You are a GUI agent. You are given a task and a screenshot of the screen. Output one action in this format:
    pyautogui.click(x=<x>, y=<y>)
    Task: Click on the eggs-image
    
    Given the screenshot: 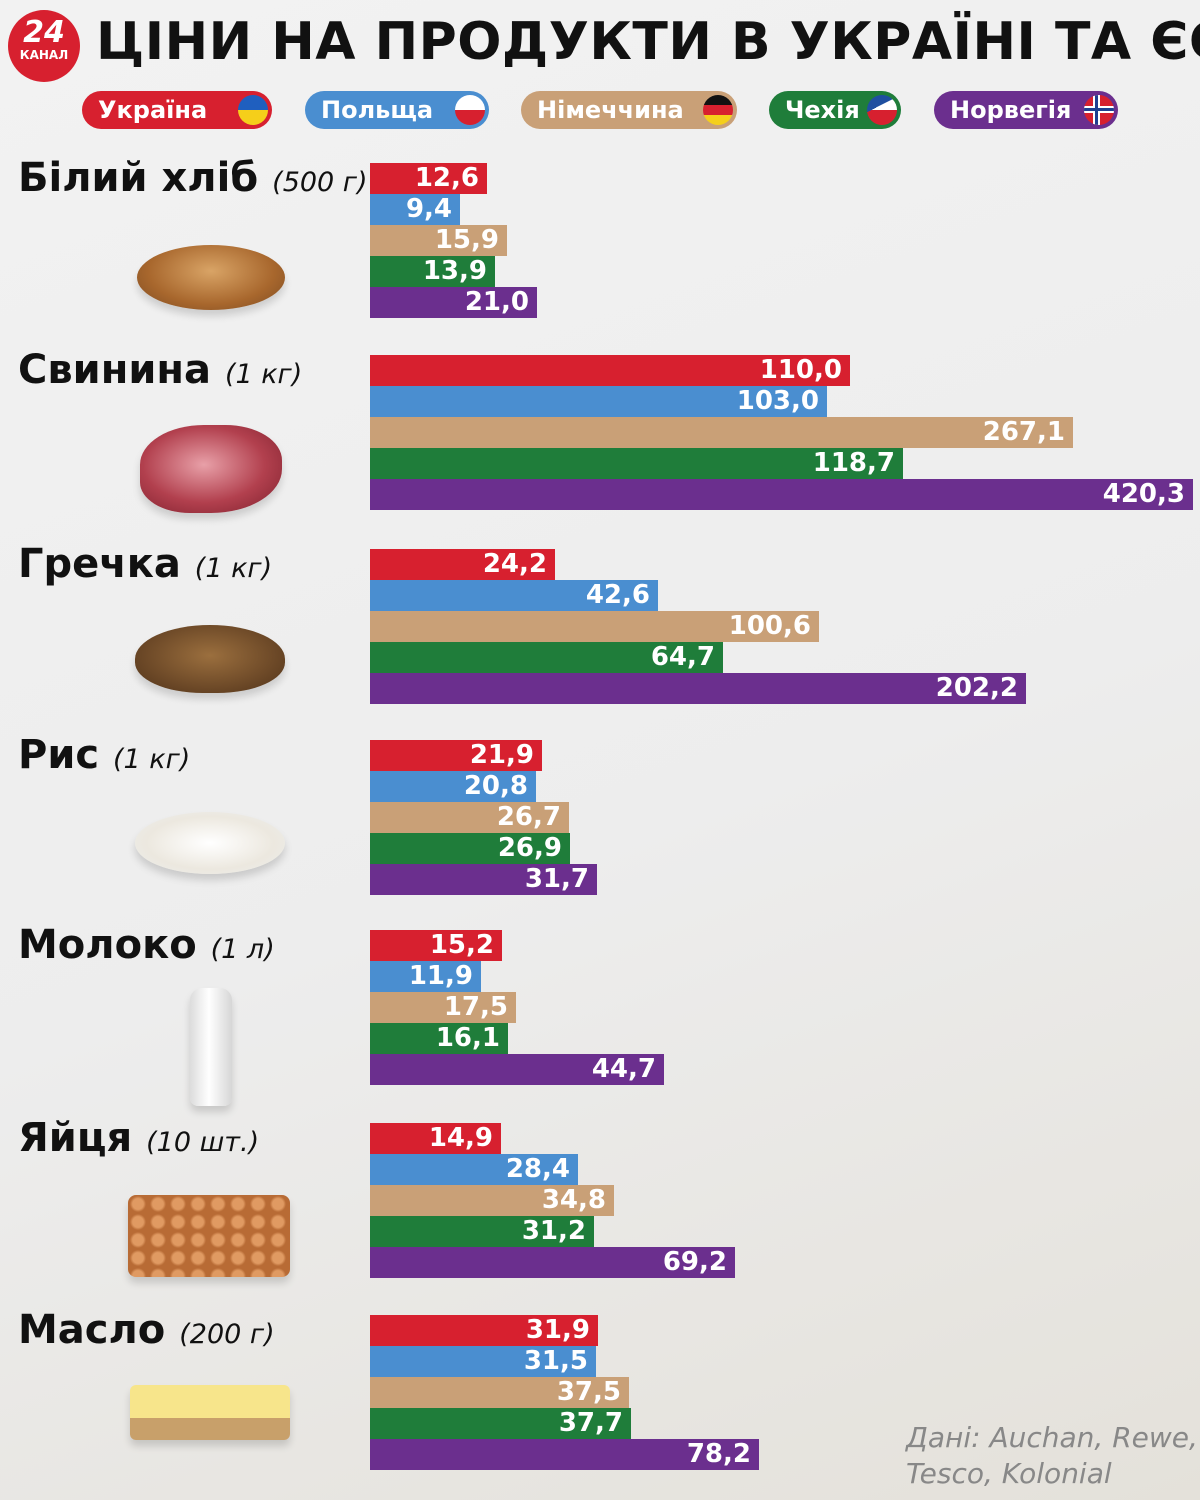 What is the action you would take?
    pyautogui.click(x=209, y=1236)
    